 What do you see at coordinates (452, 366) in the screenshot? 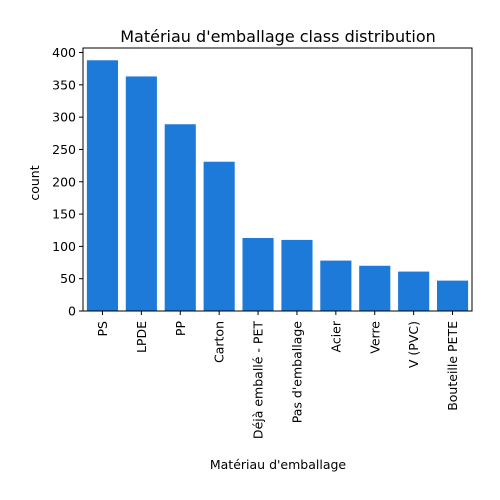
I see `x-tick-label: Bouteille PETE` at bounding box center [452, 366].